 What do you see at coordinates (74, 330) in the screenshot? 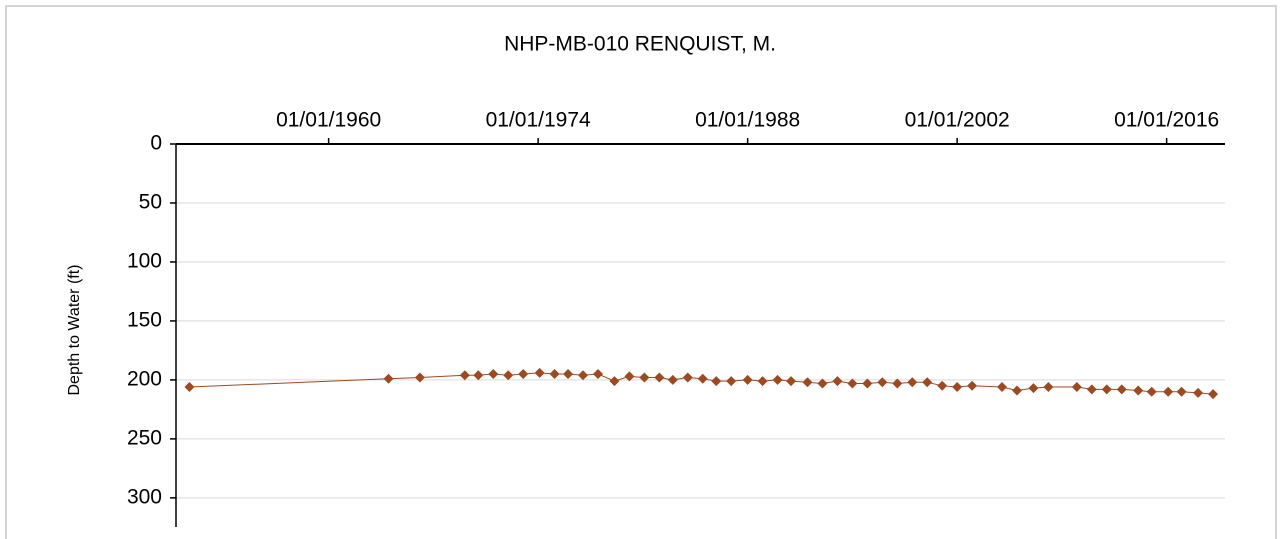
I see `y-axis-label: Depth to Water (ft)` at bounding box center [74, 330].